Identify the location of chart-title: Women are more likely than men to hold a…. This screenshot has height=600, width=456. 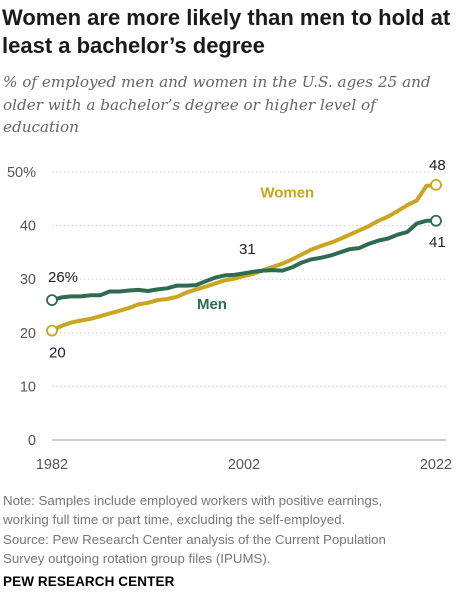
(226, 31).